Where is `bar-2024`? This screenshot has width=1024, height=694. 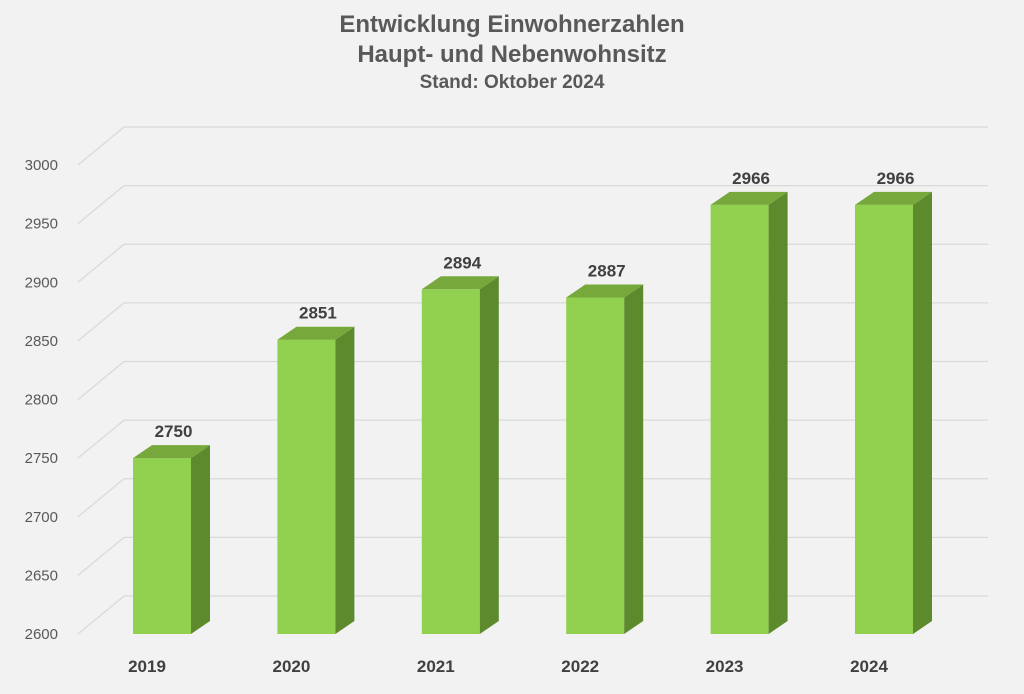
bar-2024 is located at coordinates (893, 413).